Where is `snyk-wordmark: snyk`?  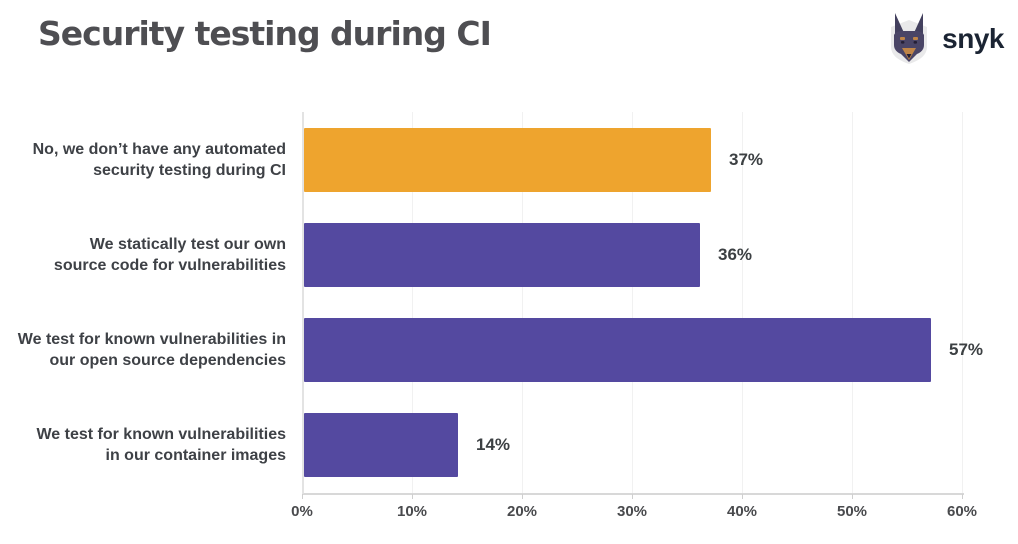
snyk-wordmark: snyk is located at coordinates (973, 38).